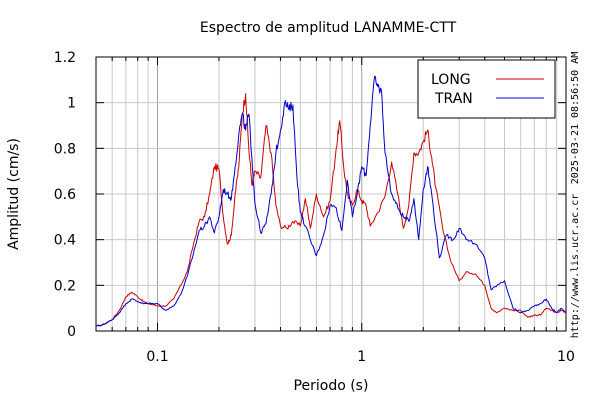 This screenshot has height=400, width=600. I want to click on legend-label-tran: TRAN, so click(453, 99).